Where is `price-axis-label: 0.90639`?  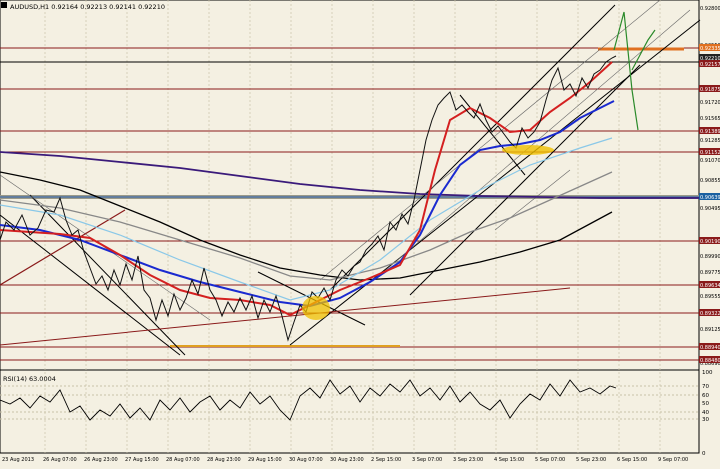 price-axis-label: 0.90639 is located at coordinates (710, 198).